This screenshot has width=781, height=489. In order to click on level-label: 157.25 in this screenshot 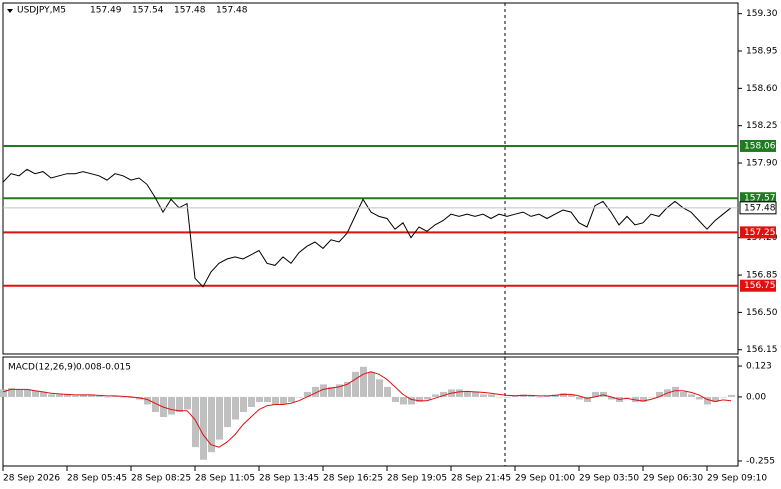, I will do `click(760, 233)`.